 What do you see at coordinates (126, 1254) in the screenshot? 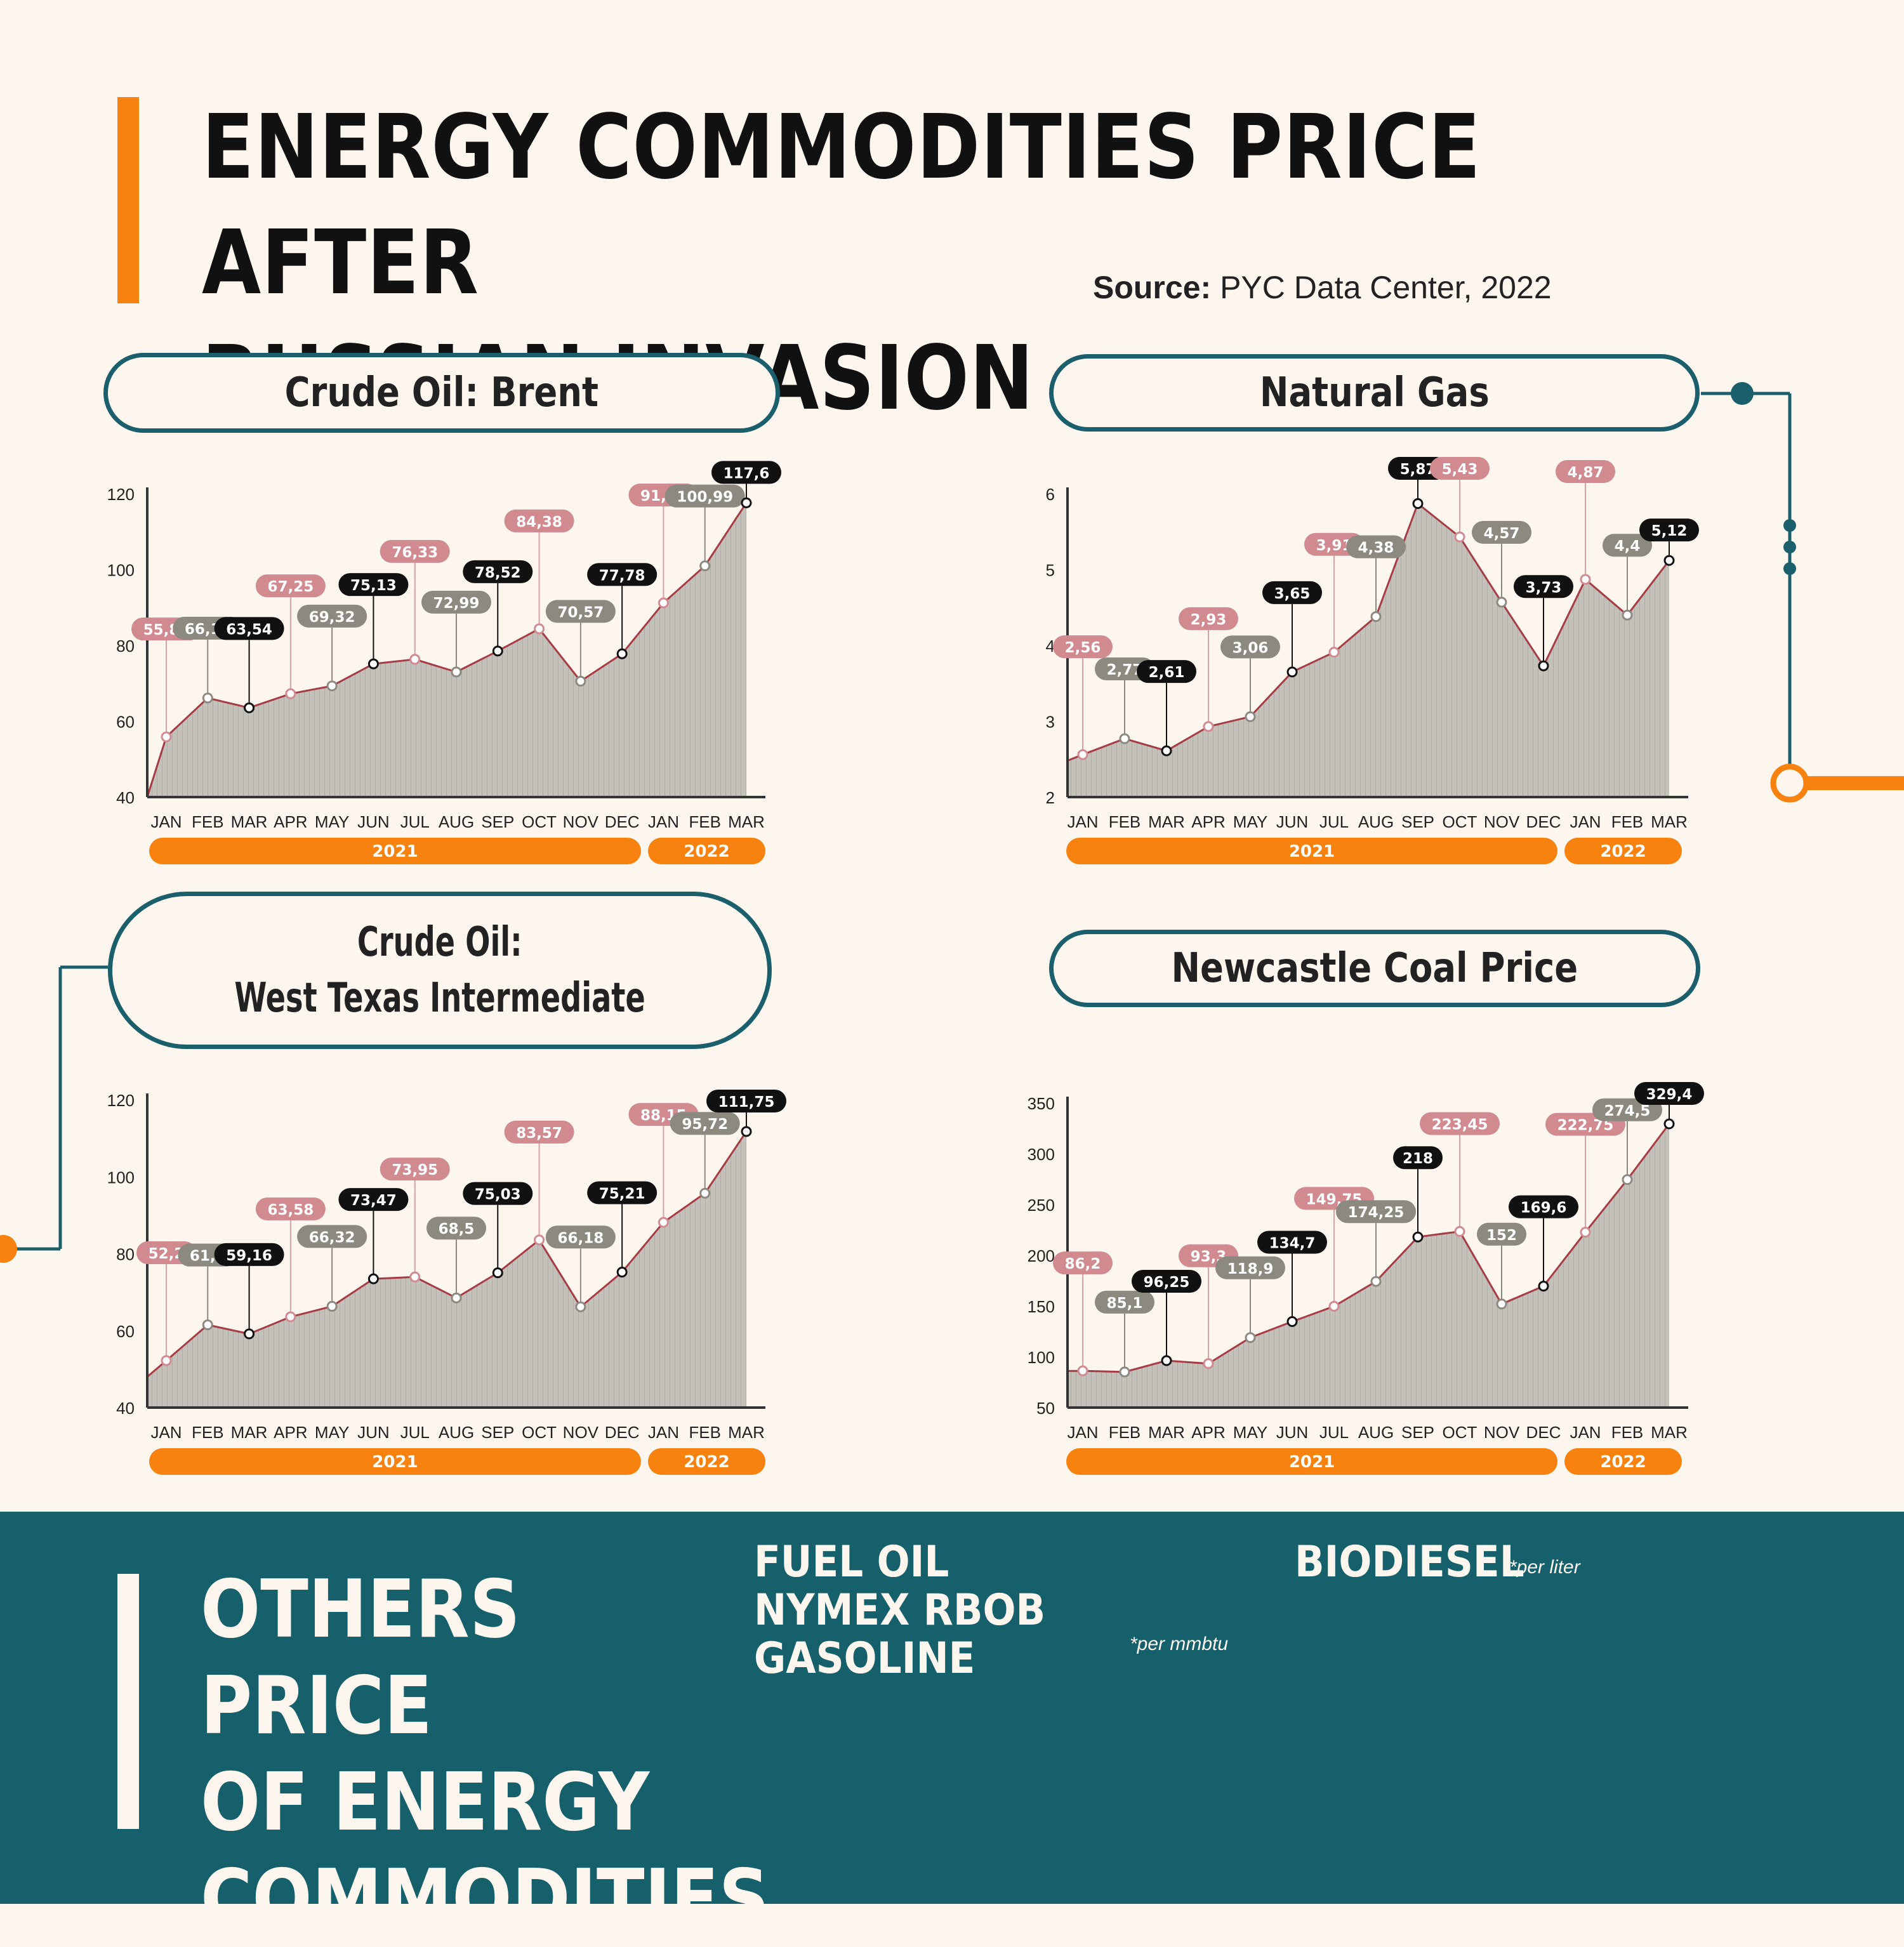
I see `wti-ytick: 80` at bounding box center [126, 1254].